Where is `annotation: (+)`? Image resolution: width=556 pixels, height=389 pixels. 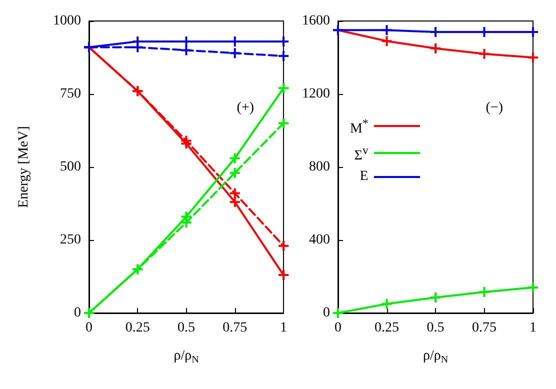
annotation: (+) is located at coordinates (245, 108).